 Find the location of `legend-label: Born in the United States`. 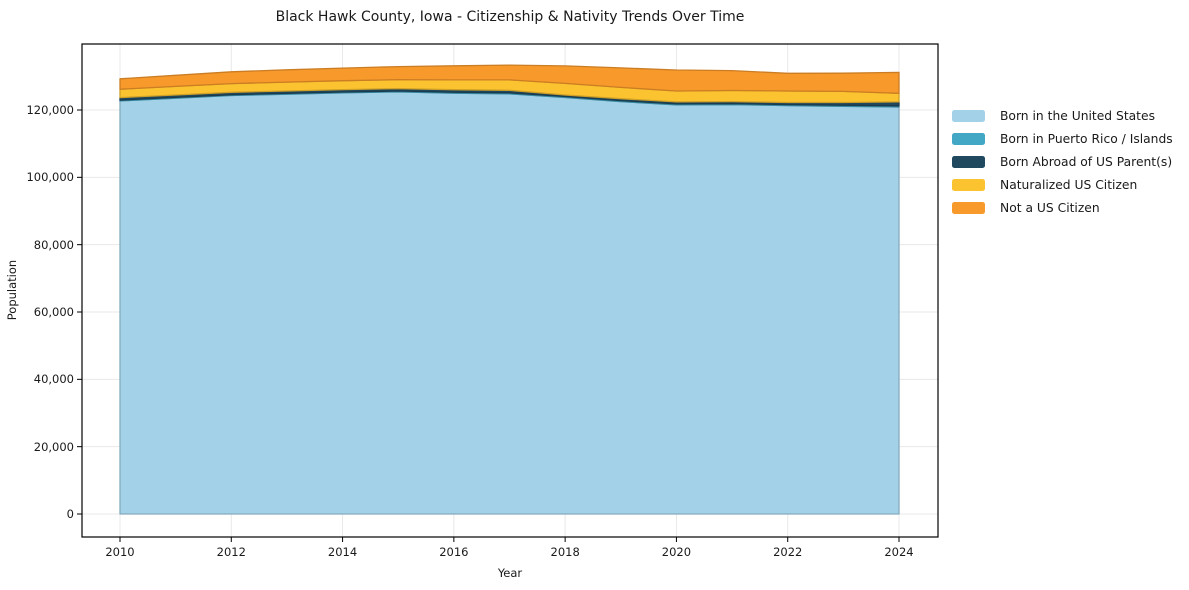

legend-label: Born in the United States is located at coordinates (1077, 115).